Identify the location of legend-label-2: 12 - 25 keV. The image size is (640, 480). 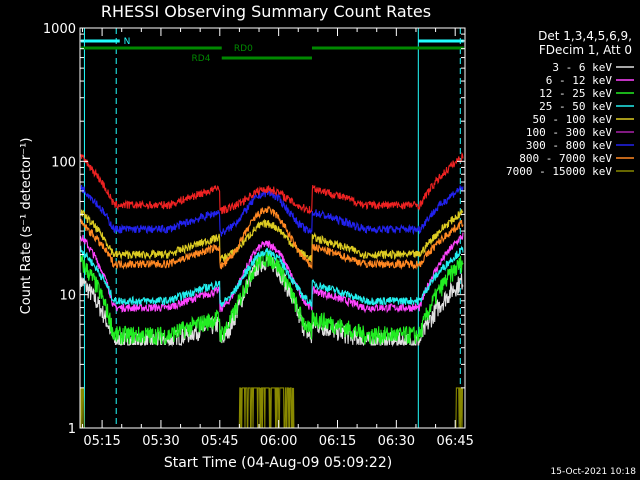
(575, 93).